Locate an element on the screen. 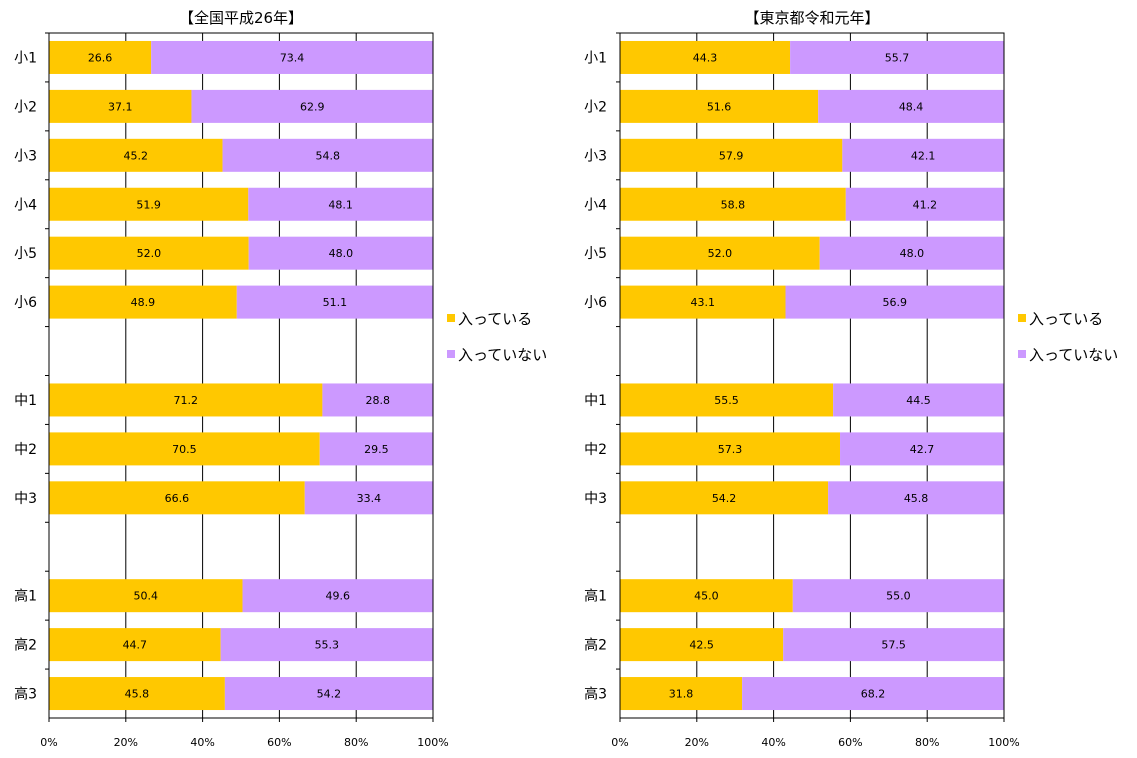 The image size is (1137, 758). data-label: 48.4 is located at coordinates (911, 106).